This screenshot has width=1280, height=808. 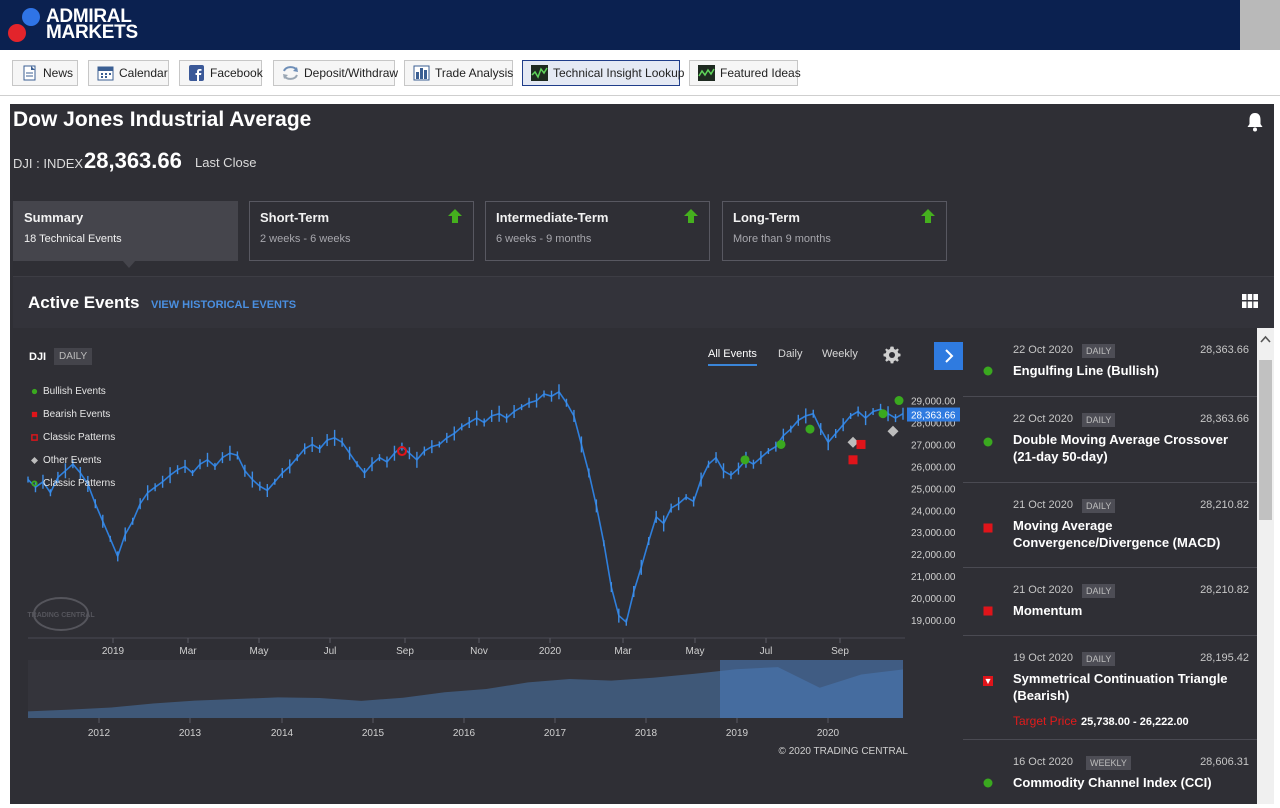 What do you see at coordinates (737, 733) in the screenshot?
I see `navigator-tick-label: 2019` at bounding box center [737, 733].